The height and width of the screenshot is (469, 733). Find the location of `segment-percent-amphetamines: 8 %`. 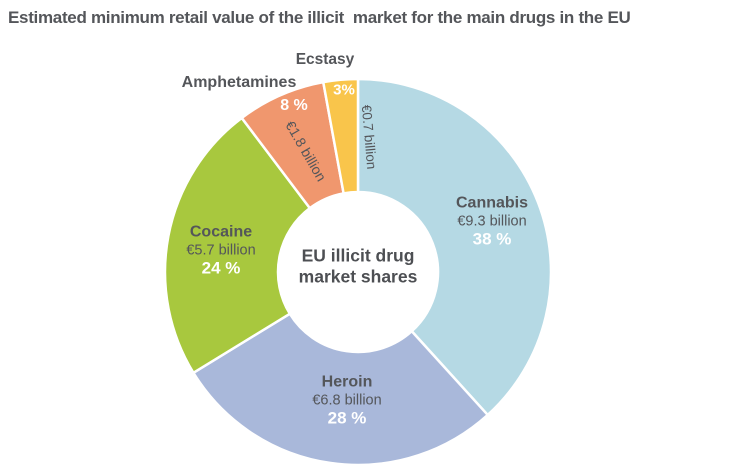

segment-percent-amphetamines: 8 % is located at coordinates (294, 105).